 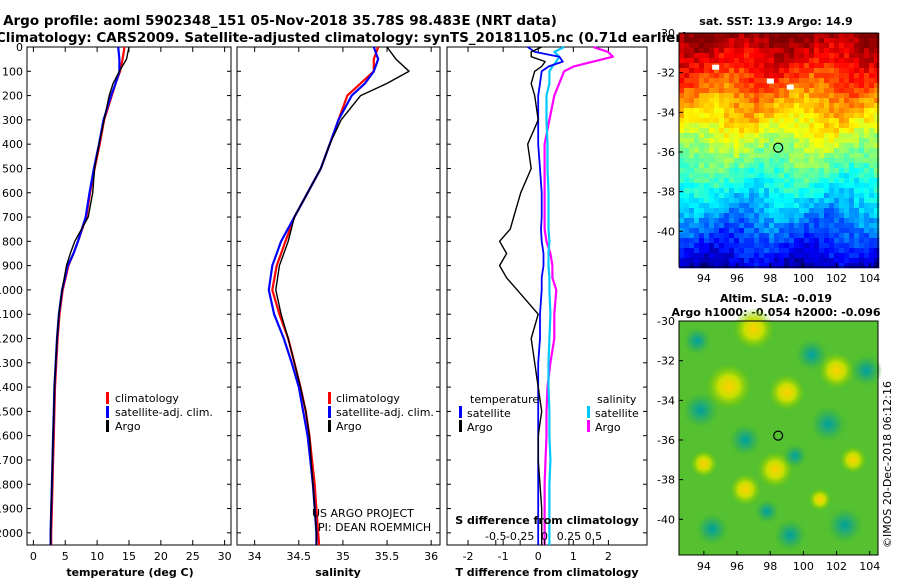 I want to click on x-tick-label: 30, so click(x=225, y=556).